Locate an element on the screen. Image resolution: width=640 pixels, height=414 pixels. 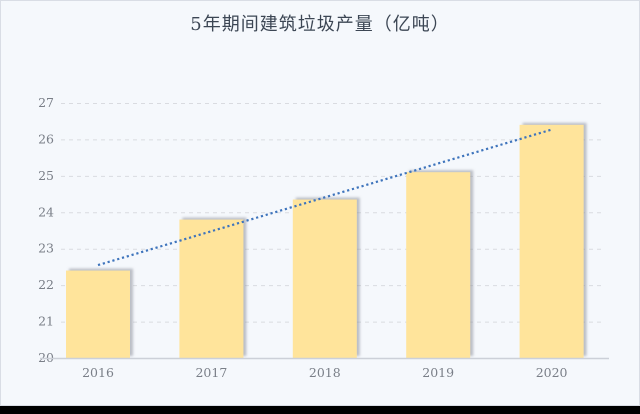
y-axis-tick-label: 27 is located at coordinates (46, 102).